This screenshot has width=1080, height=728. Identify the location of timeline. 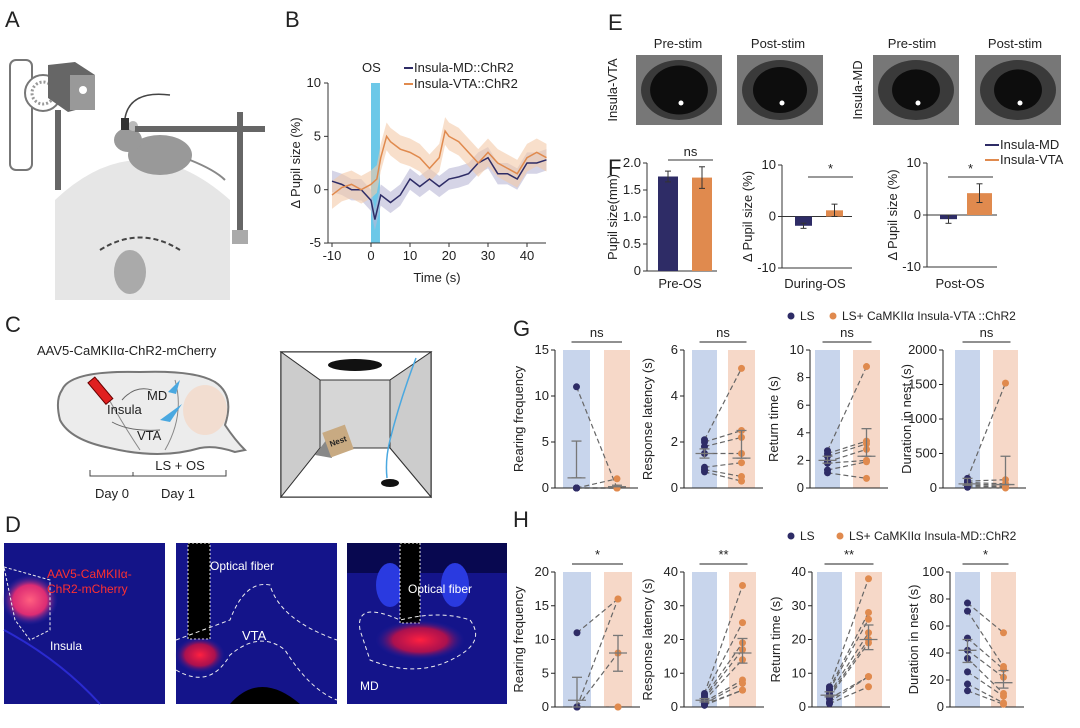
(158, 473).